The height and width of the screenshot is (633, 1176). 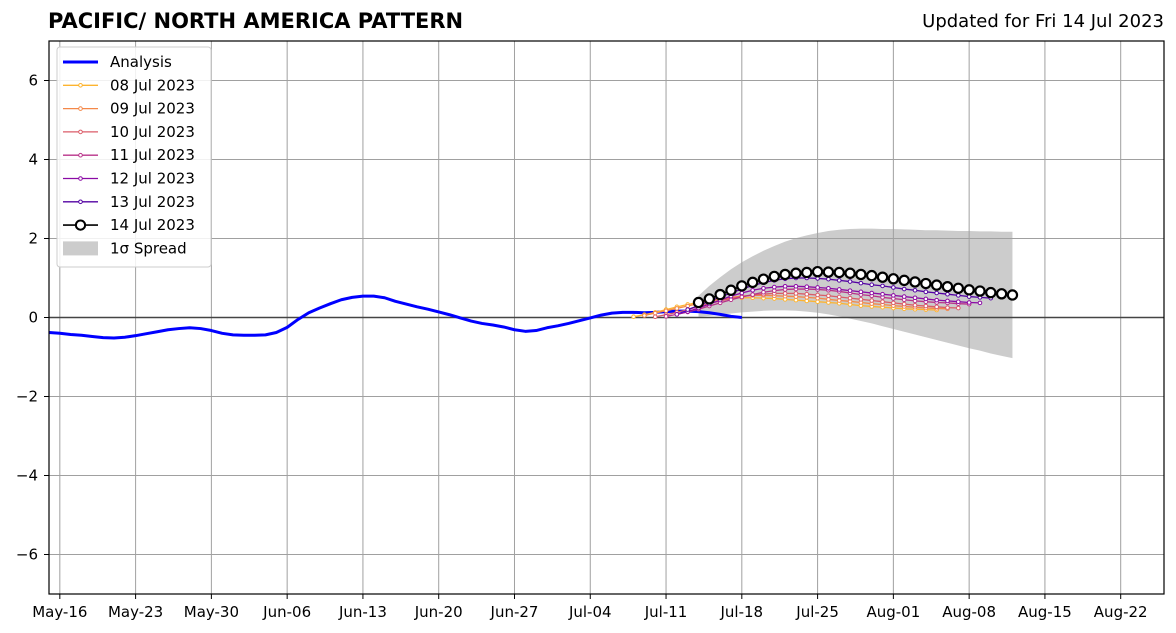 What do you see at coordinates (666, 612) in the screenshot?
I see `x-tick-label: Jul-11` at bounding box center [666, 612].